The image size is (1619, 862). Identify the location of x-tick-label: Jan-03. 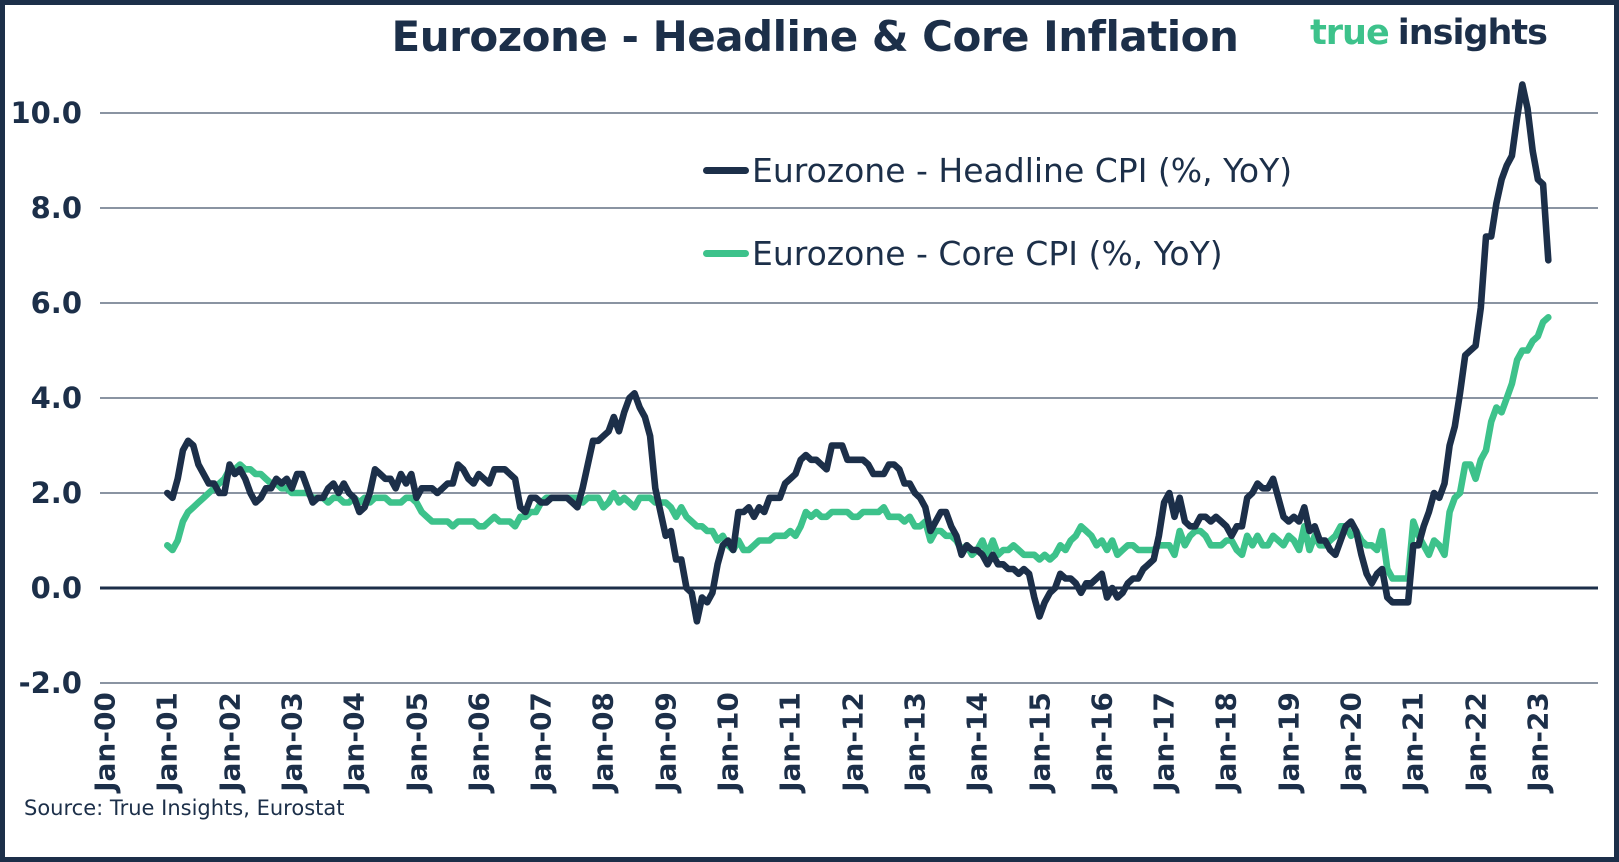
(292, 742).